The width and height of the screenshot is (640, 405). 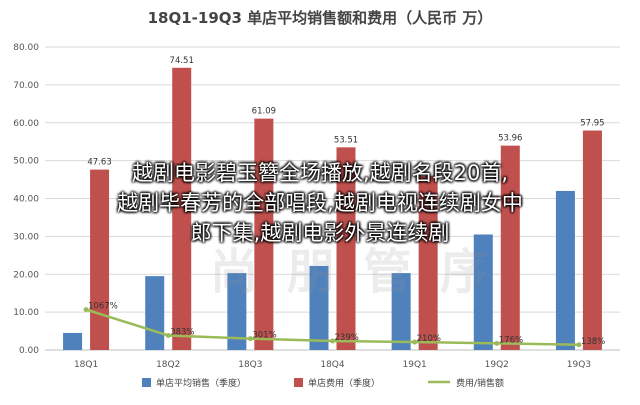 I want to click on y-tick-label: 60.00, so click(x=26, y=124).